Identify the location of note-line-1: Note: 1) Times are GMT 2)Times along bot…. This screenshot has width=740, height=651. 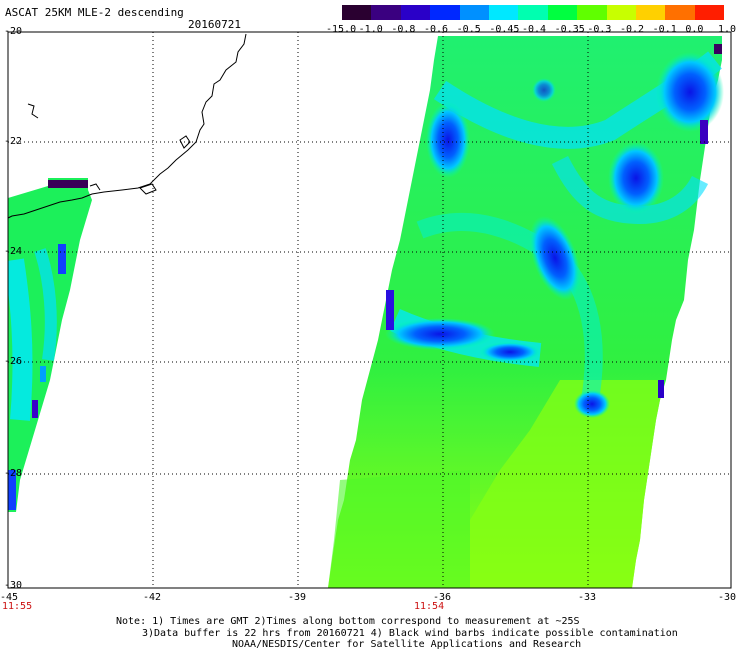
(348, 621).